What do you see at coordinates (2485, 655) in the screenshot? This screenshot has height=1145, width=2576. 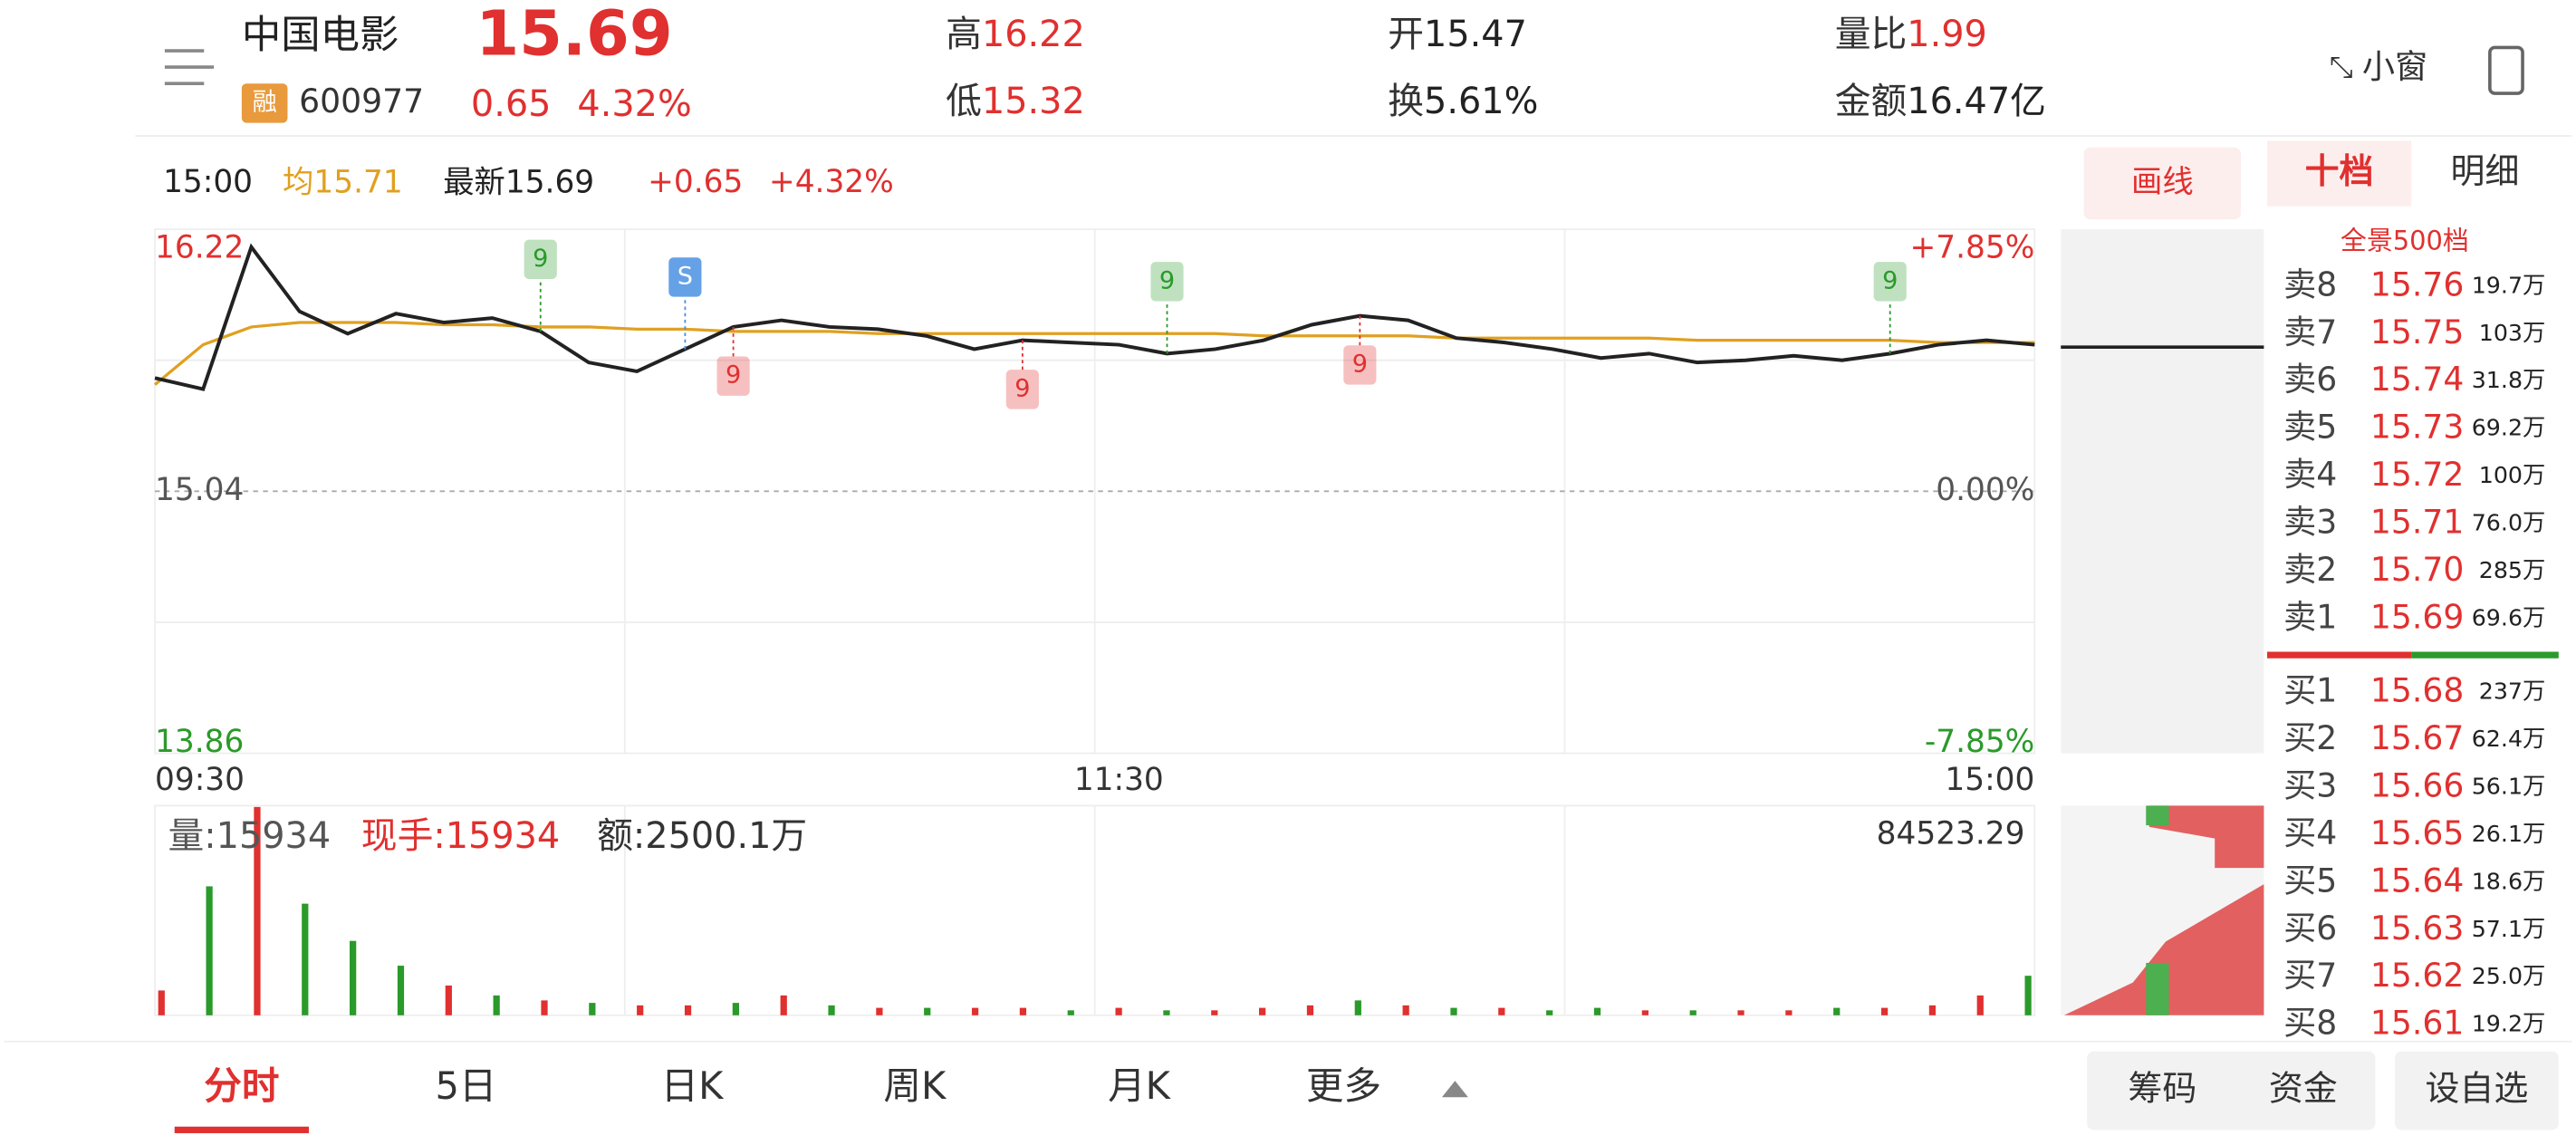 I see `book-split` at bounding box center [2485, 655].